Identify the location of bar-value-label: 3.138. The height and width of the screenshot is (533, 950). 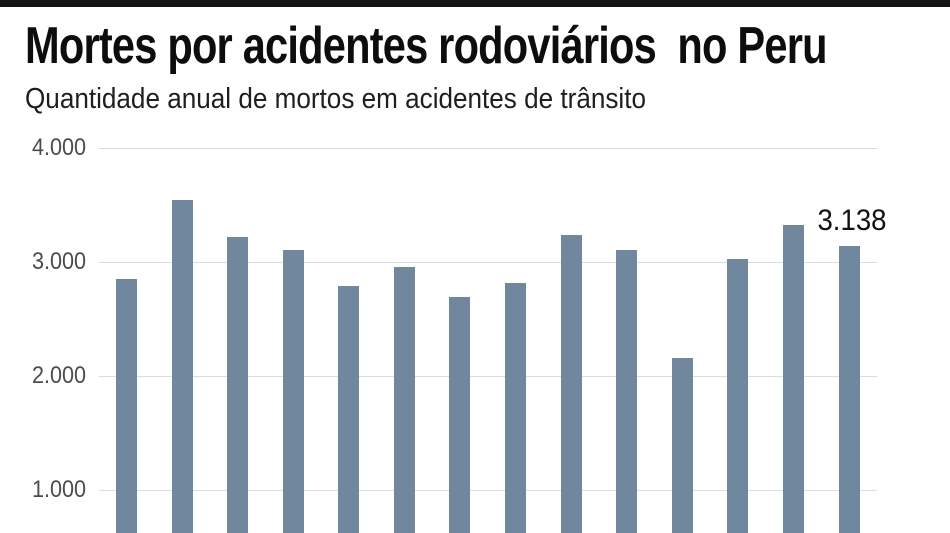
(852, 220).